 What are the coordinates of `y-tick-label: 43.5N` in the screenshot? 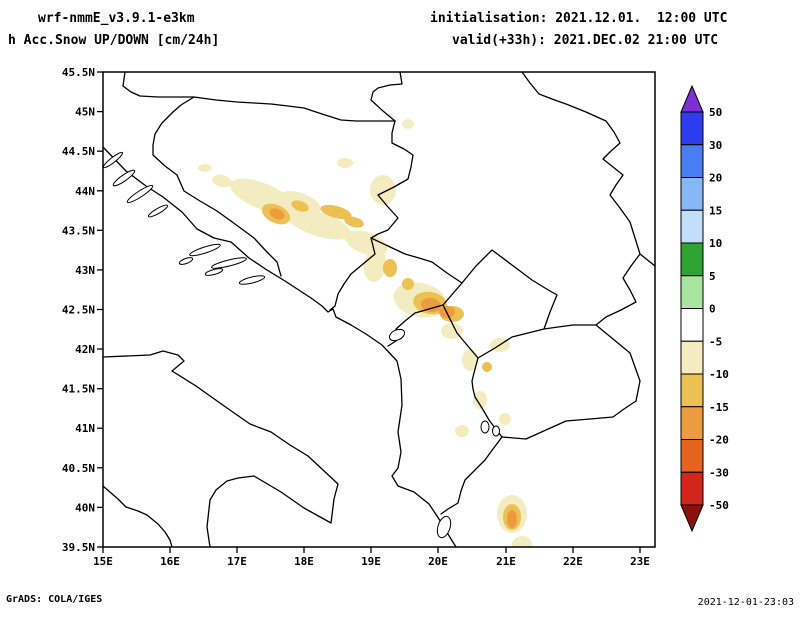 It's located at (78, 230).